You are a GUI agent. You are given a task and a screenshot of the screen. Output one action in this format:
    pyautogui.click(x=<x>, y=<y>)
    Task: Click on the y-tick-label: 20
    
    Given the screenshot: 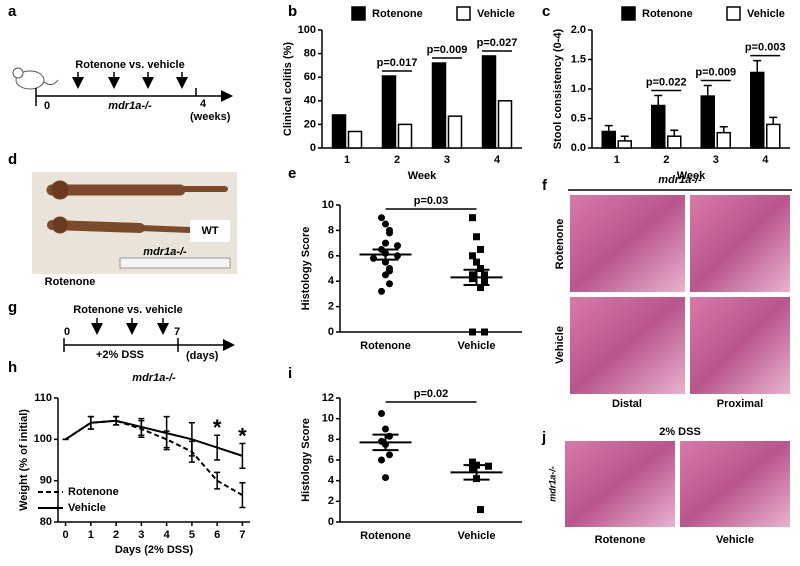 What is the action you would take?
    pyautogui.click(x=310, y=124)
    